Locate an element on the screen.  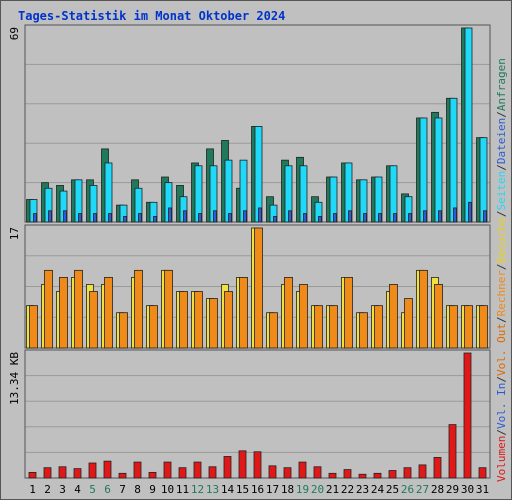
panel-max-label: 13.34 KB is located at coordinates (14, 378).